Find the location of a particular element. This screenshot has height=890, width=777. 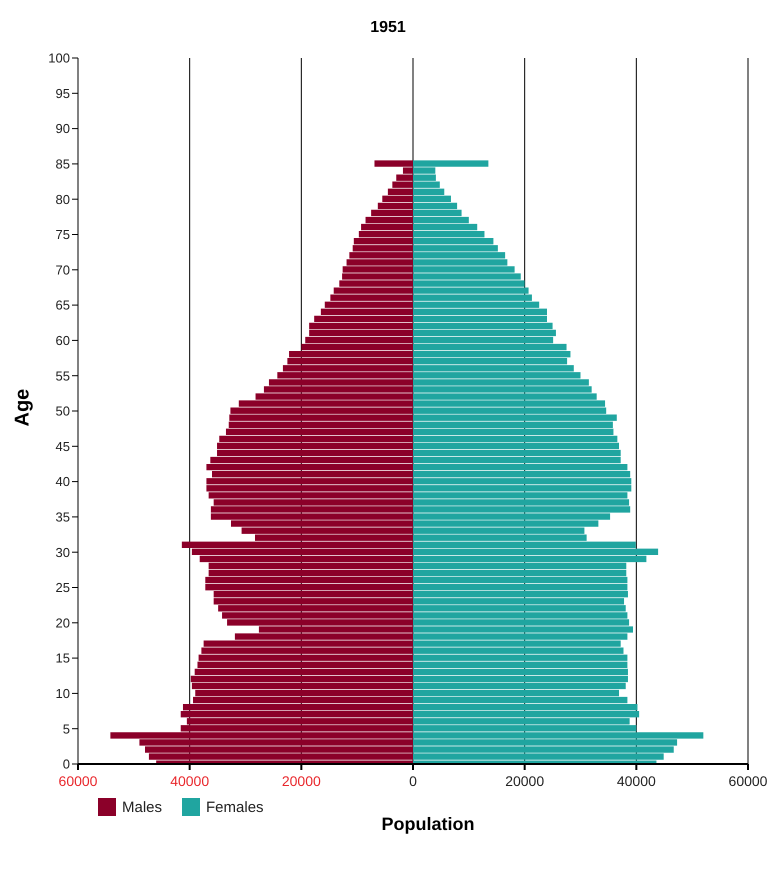

y-tick-label: 90 is located at coordinates (63, 128).